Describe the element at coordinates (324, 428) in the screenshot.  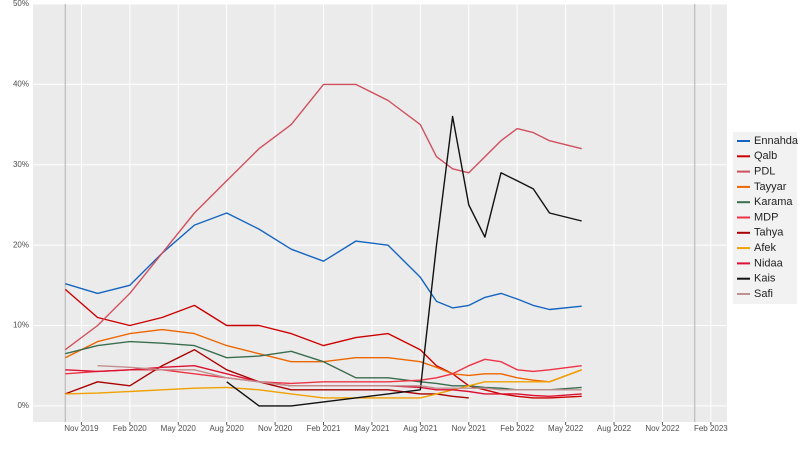
I see `x-tick-label: Feb 2021` at that location.